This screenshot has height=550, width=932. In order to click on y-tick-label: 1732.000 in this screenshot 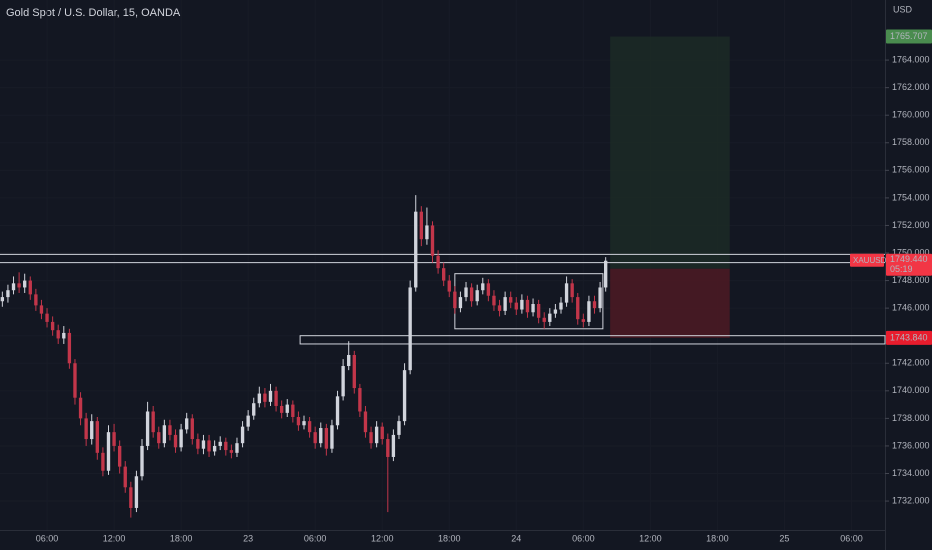, I will do `click(911, 500)`.